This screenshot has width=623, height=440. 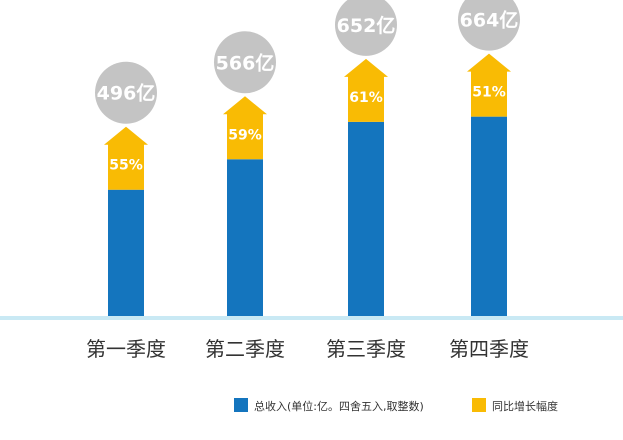 I want to click on legend-swatch-growth, so click(x=479, y=405).